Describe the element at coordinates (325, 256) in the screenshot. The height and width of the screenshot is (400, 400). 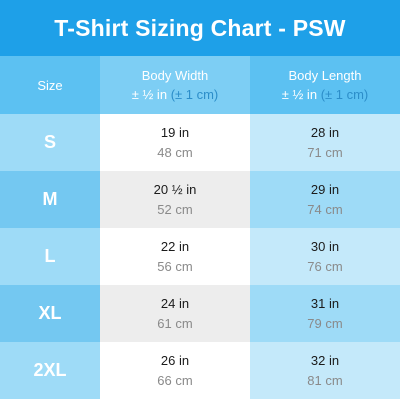
I see `body-length-cell: 30 in 76 cm` at that location.